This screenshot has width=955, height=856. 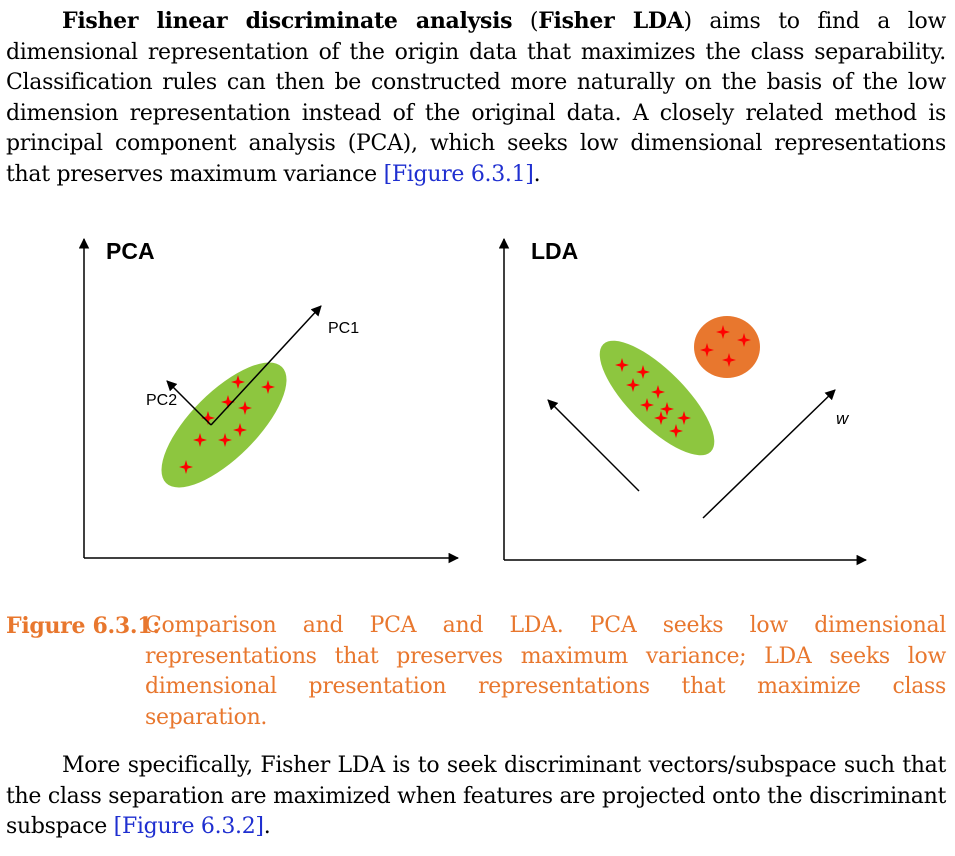 I want to click on caption-label: Figure 6.3.1:, so click(x=83, y=626).